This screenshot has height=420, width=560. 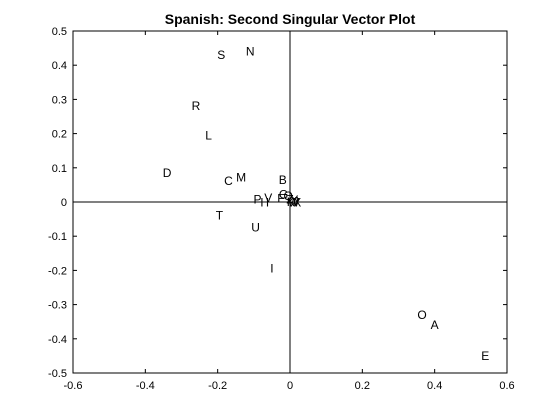 What do you see at coordinates (221, 55) in the screenshot?
I see `point-label: S` at bounding box center [221, 55].